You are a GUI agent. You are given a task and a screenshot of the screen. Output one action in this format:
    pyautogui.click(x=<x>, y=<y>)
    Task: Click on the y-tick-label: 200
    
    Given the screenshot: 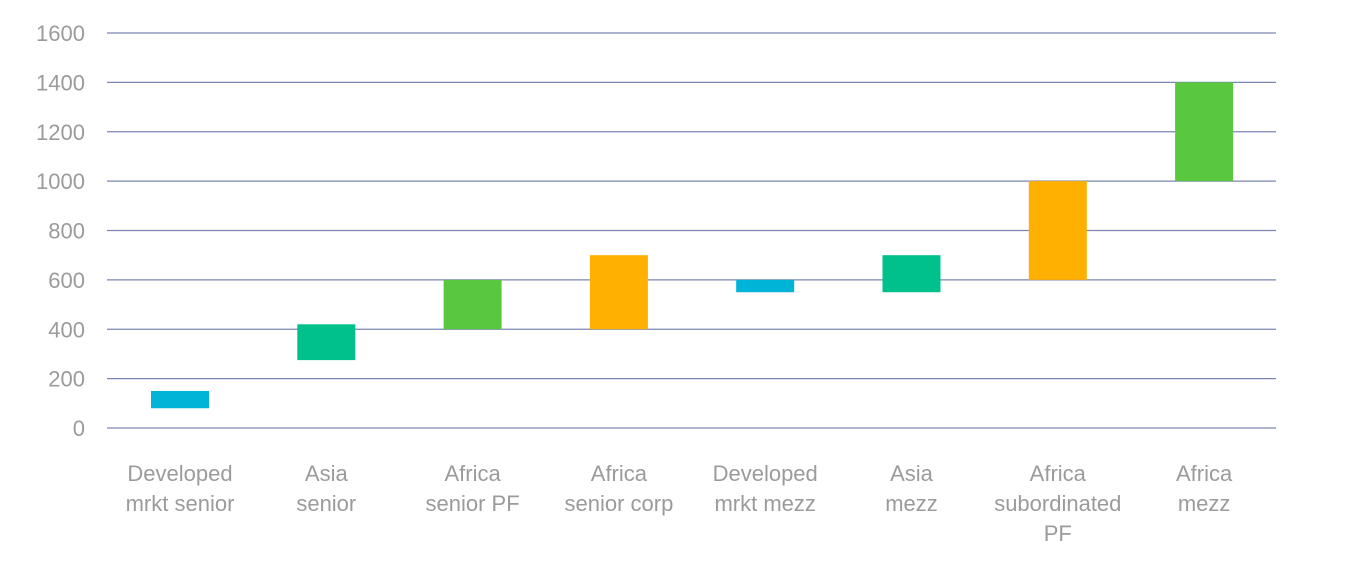 What is the action you would take?
    pyautogui.click(x=66, y=379)
    